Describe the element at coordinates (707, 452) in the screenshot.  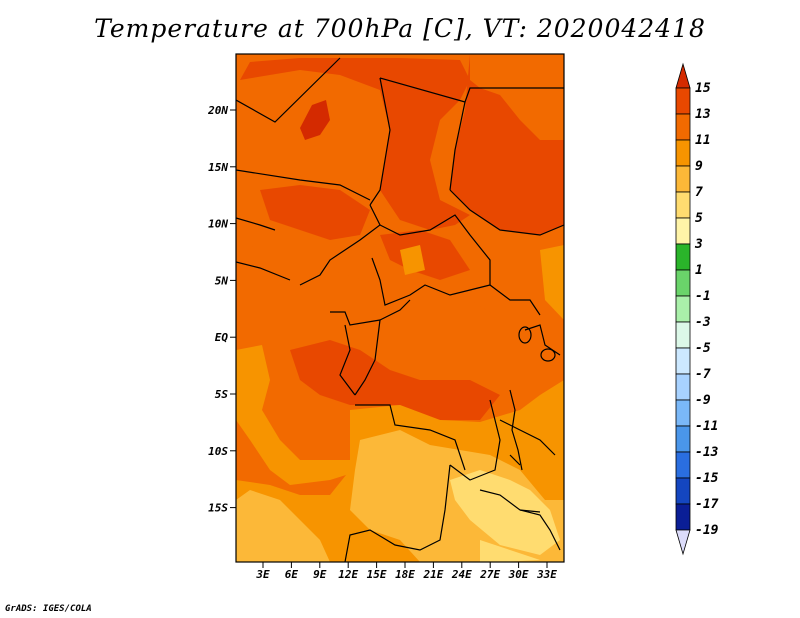
I see `colorbar-label: -13` at that location.